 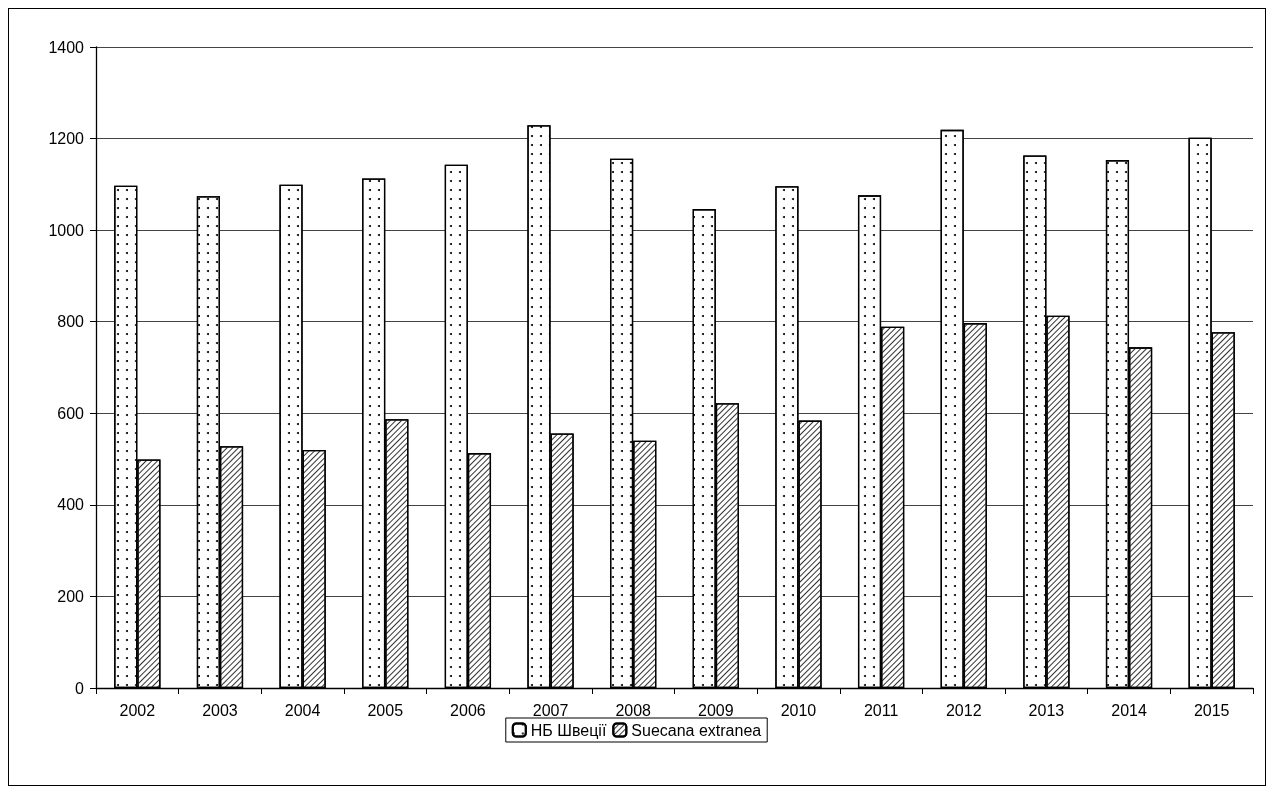 What do you see at coordinates (696, 730) in the screenshot?
I see `legend-label: Suecana extranea` at bounding box center [696, 730].